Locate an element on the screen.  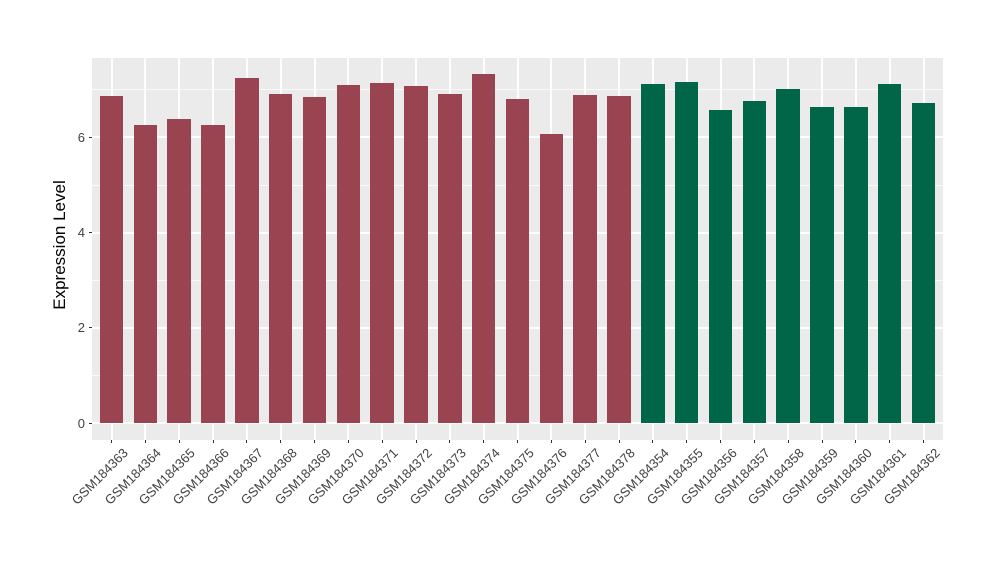
y-axis-title: Expression Level is located at coordinates (59, 245).